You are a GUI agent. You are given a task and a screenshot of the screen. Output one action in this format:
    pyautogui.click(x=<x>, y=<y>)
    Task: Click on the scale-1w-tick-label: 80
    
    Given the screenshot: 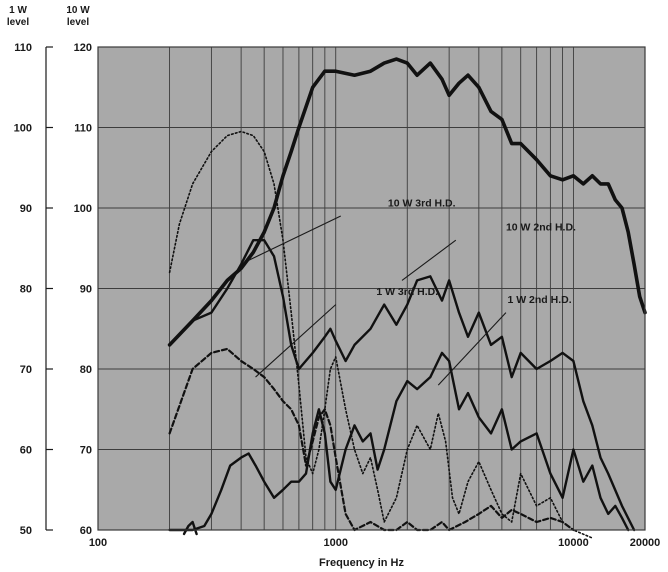 What is the action you would take?
    pyautogui.click(x=26, y=290)
    